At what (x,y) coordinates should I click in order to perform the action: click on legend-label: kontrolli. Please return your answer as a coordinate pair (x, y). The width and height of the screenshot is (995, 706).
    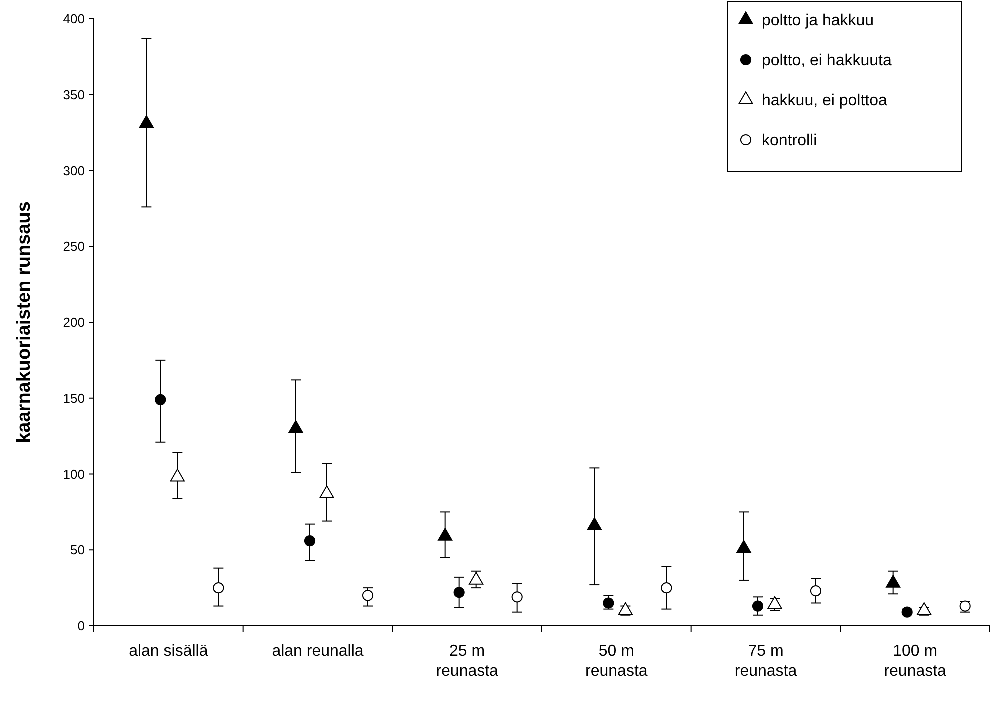
    Looking at the image, I should click on (790, 141).